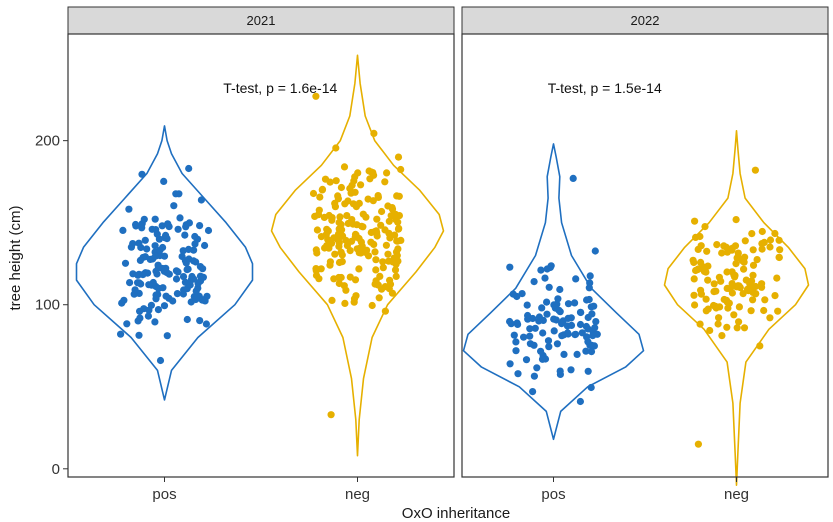 Image resolution: width=833 pixels, height=522 pixels. Describe the element at coordinates (280, 88) in the screenshot. I see `ttest-annotation: T-test, p = 1.6e-14` at that location.